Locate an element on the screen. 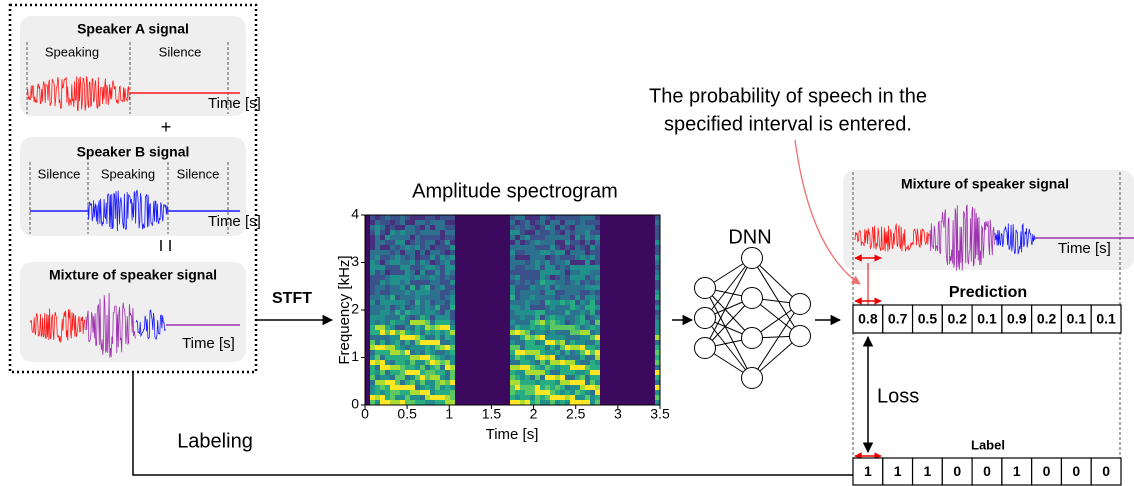 The height and width of the screenshot is (486, 1134). cell is located at coordinates (987, 471).